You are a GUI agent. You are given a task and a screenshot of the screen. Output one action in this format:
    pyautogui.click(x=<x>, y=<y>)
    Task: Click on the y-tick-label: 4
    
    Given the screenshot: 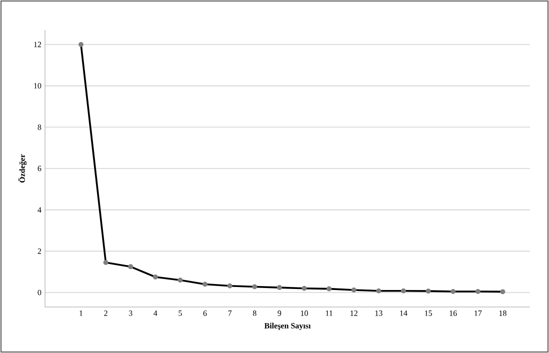 What is the action you would take?
    pyautogui.click(x=40, y=209)
    